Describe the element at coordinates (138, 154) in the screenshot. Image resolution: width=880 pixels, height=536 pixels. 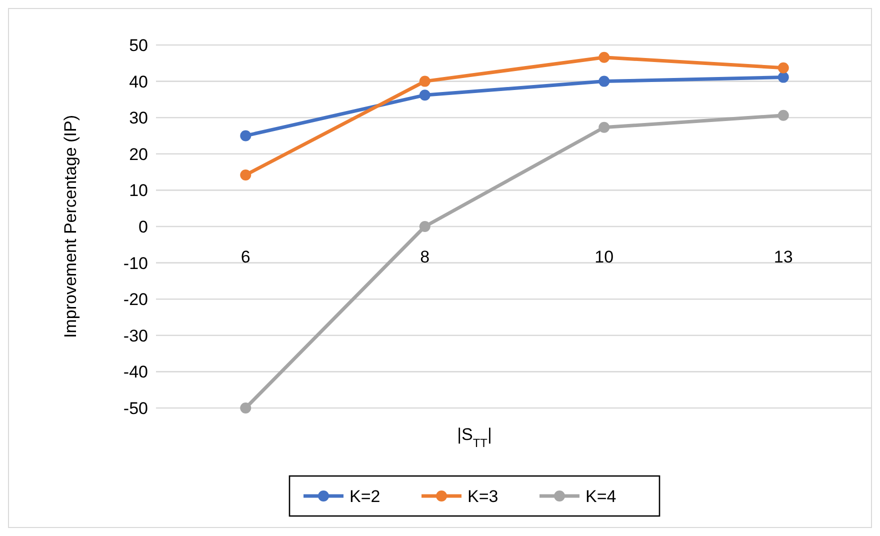
I see `y-tick-label: 20` at that location.